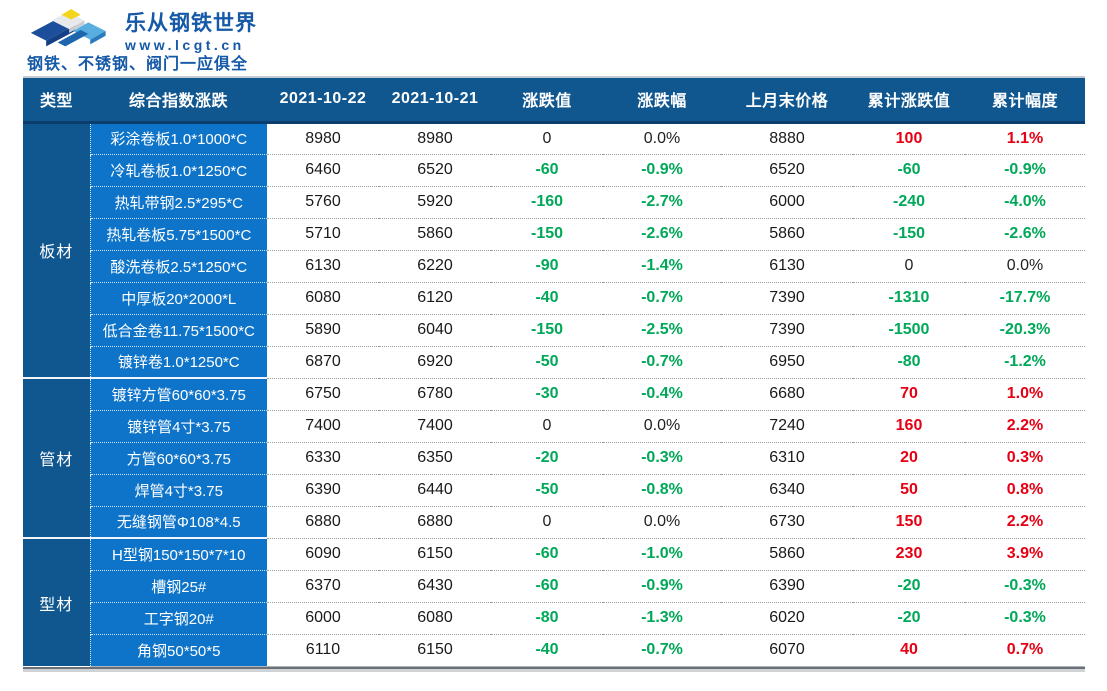 Image resolution: width=1107 pixels, height=691 pixels. Describe the element at coordinates (662, 329) in the screenshot. I see `change-pct-cell: -2.5%` at that location.